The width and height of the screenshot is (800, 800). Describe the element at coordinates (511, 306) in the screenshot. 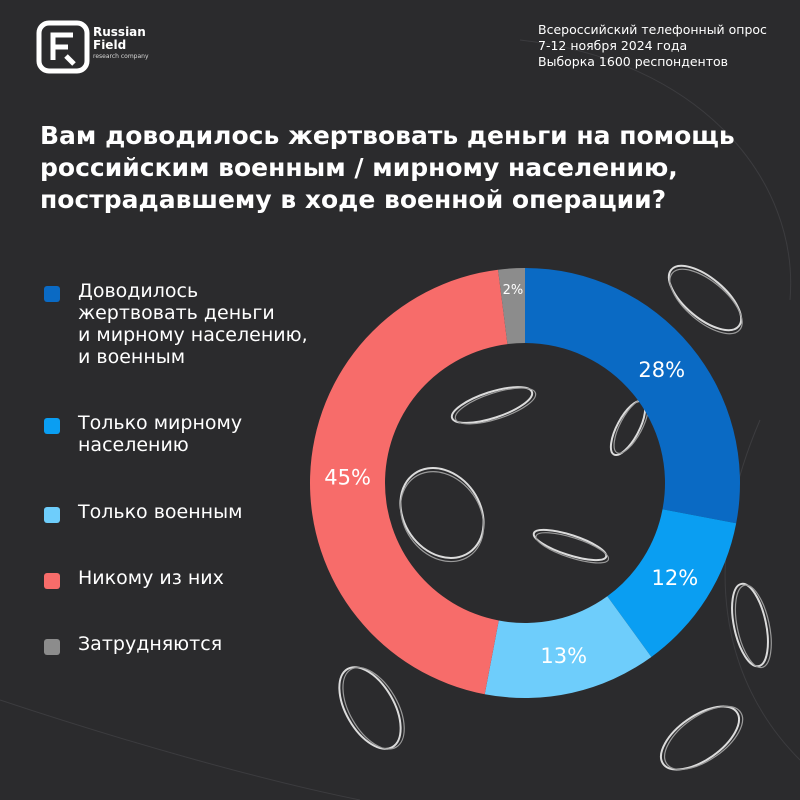

I see `donut-slice-unsure` at that location.